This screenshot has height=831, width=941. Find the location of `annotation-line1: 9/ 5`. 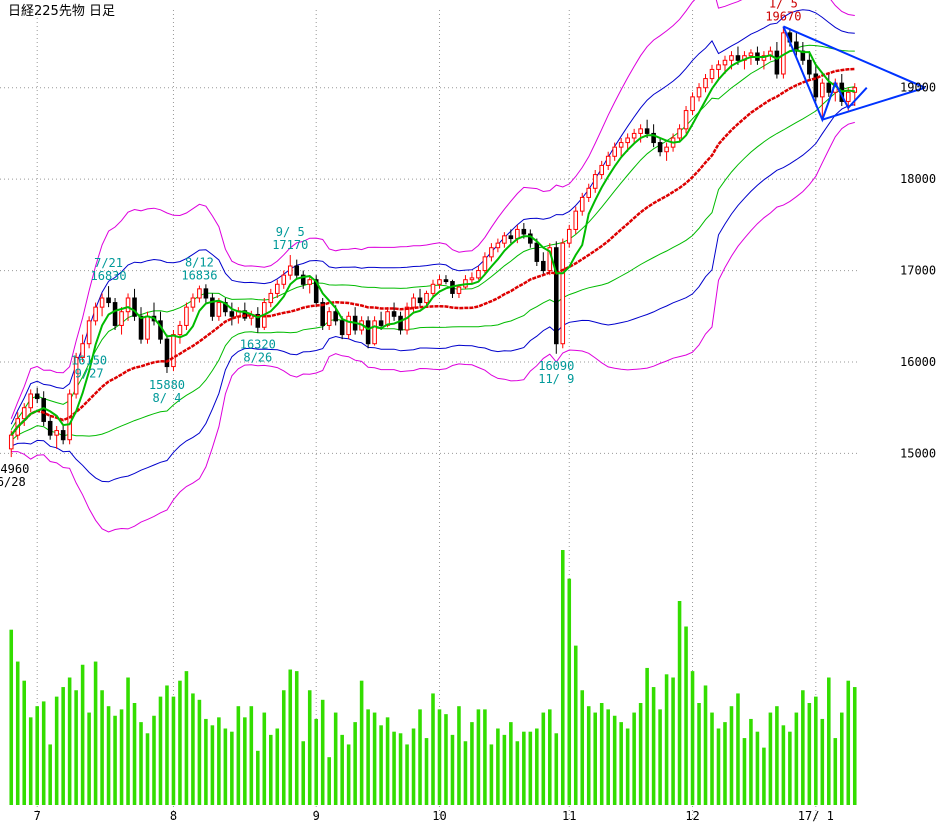

annotation-line1: 9/ 5 is located at coordinates (290, 232).